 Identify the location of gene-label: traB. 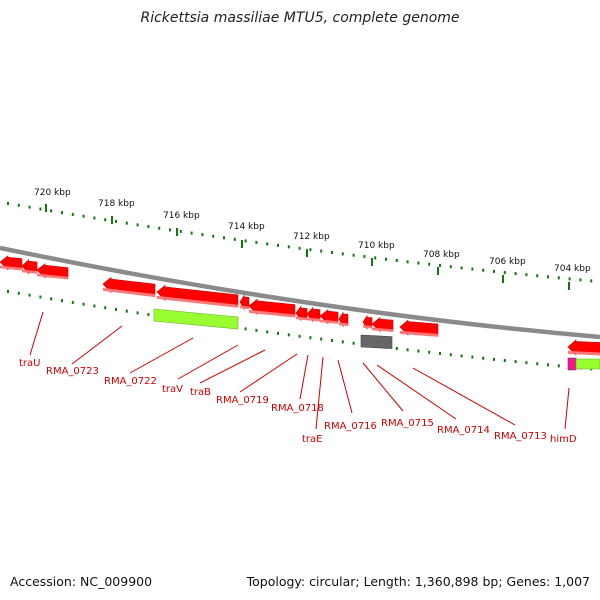
(200, 392).